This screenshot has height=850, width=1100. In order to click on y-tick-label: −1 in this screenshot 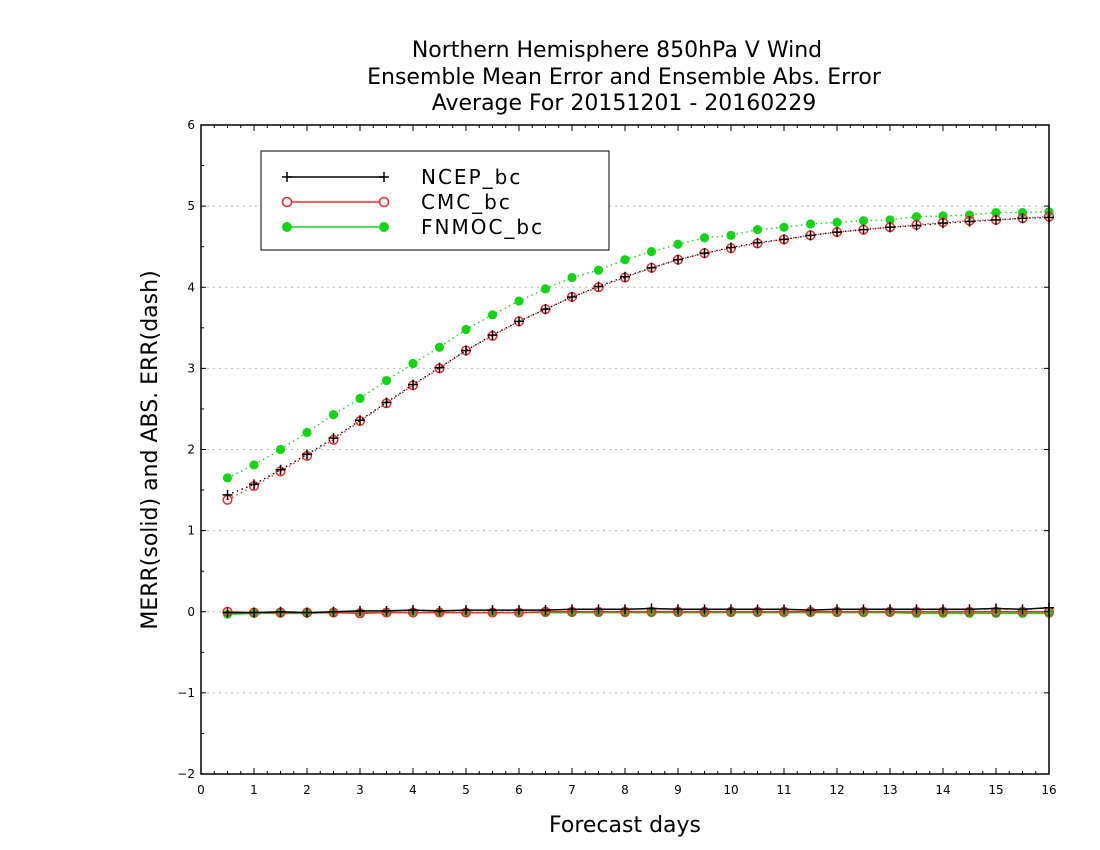, I will do `click(186, 693)`.